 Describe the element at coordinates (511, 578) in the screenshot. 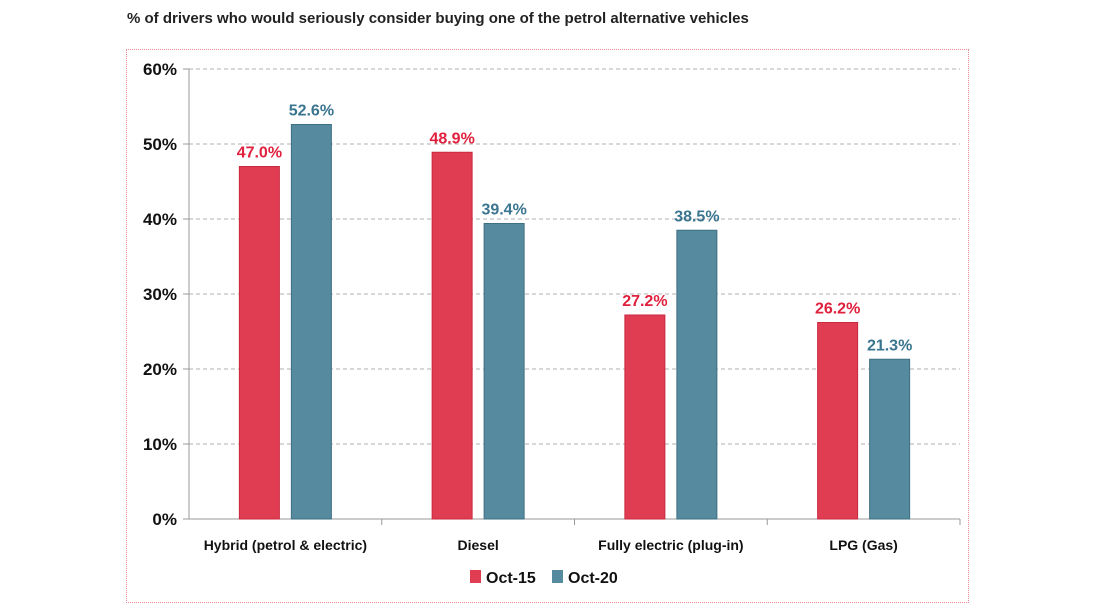

I see `legend-label: Oct-15` at that location.